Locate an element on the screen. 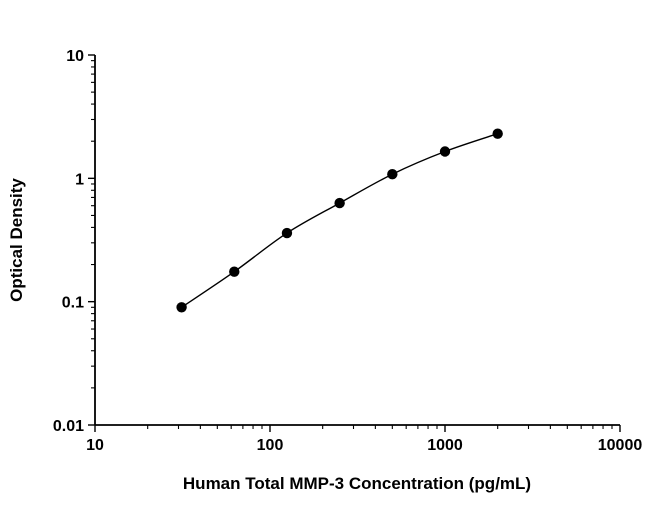 This screenshot has width=650, height=505. y-axis-tick-label: 0.01 is located at coordinates (68, 426).